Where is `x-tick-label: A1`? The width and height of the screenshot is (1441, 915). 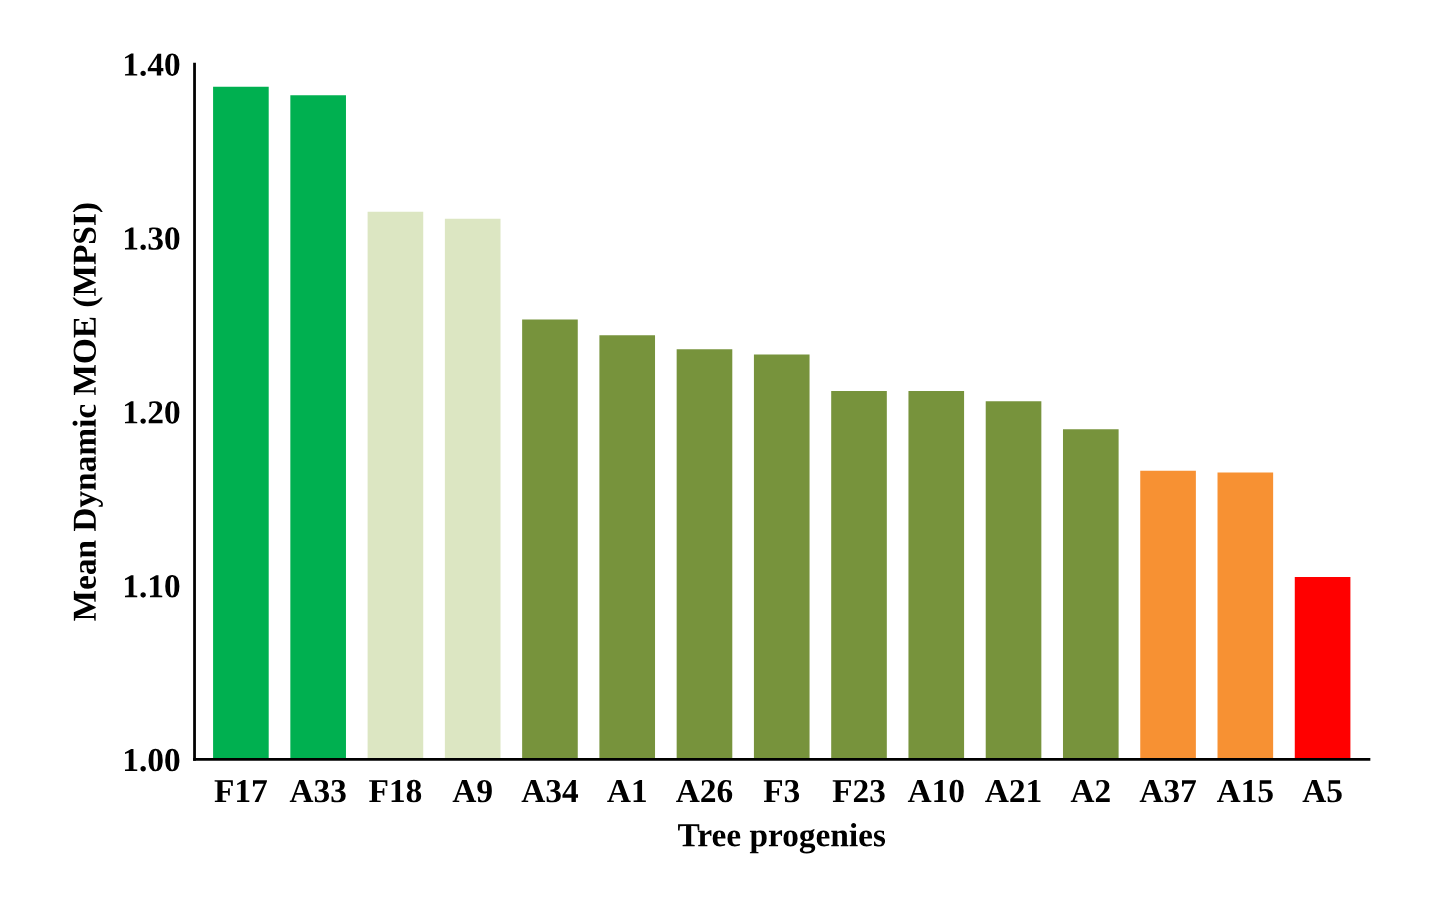
x-tick-label: A1 is located at coordinates (626, 791).